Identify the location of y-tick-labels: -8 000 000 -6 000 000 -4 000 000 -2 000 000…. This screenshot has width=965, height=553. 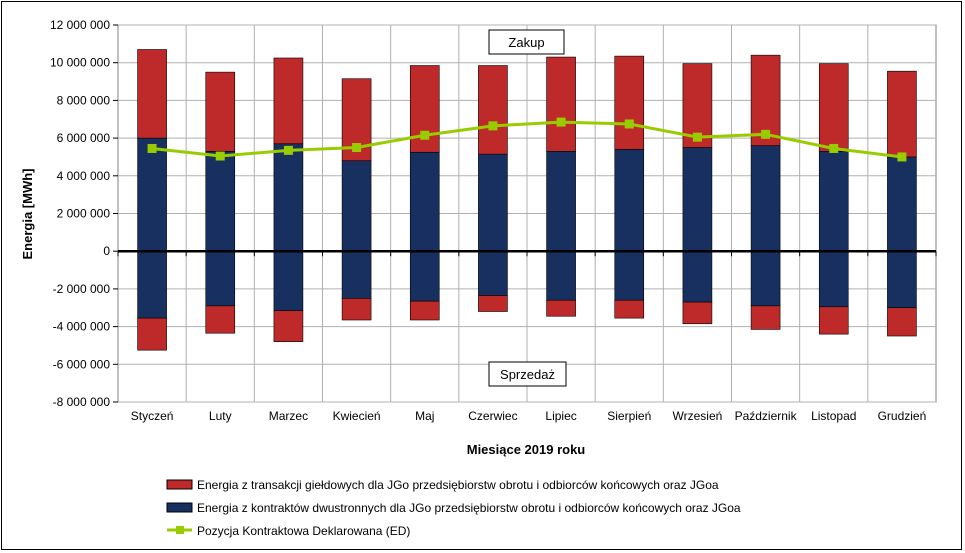
(84, 213).